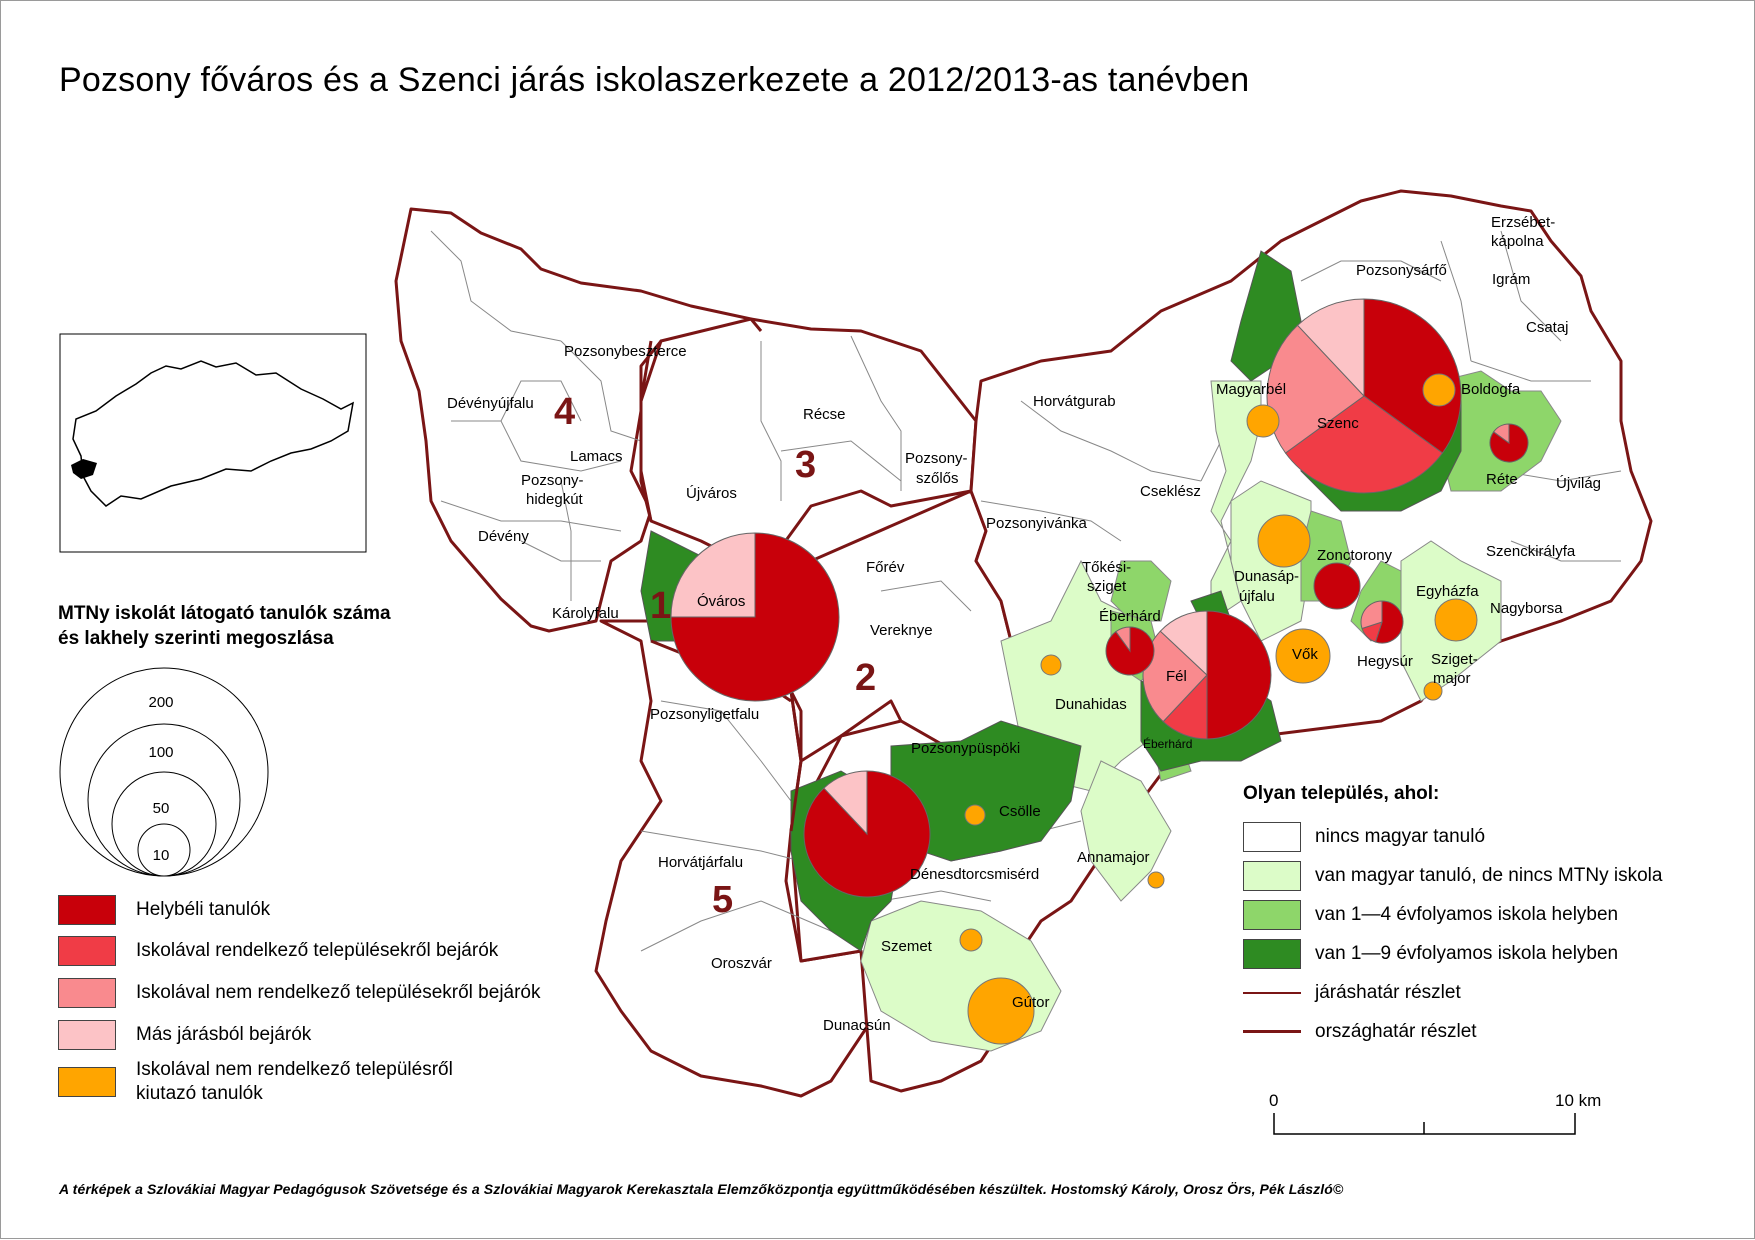 The width and height of the screenshot is (1755, 1240). Describe the element at coordinates (1531, 551) in the screenshot. I see `place-label: Szenckirályfa` at that location.